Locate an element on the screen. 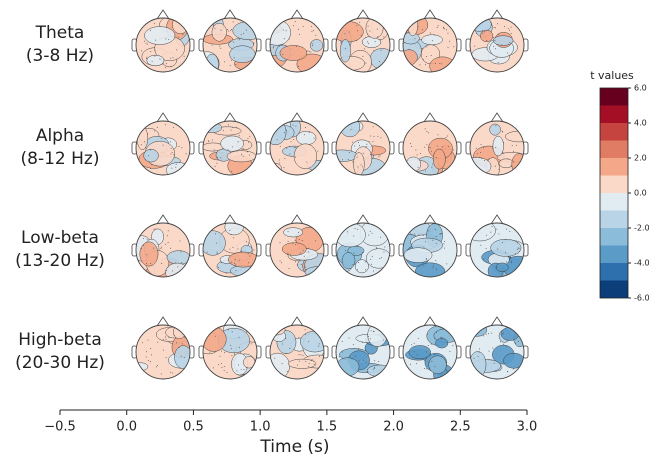  x-axis-label: Time (s) is located at coordinates (294, 447).